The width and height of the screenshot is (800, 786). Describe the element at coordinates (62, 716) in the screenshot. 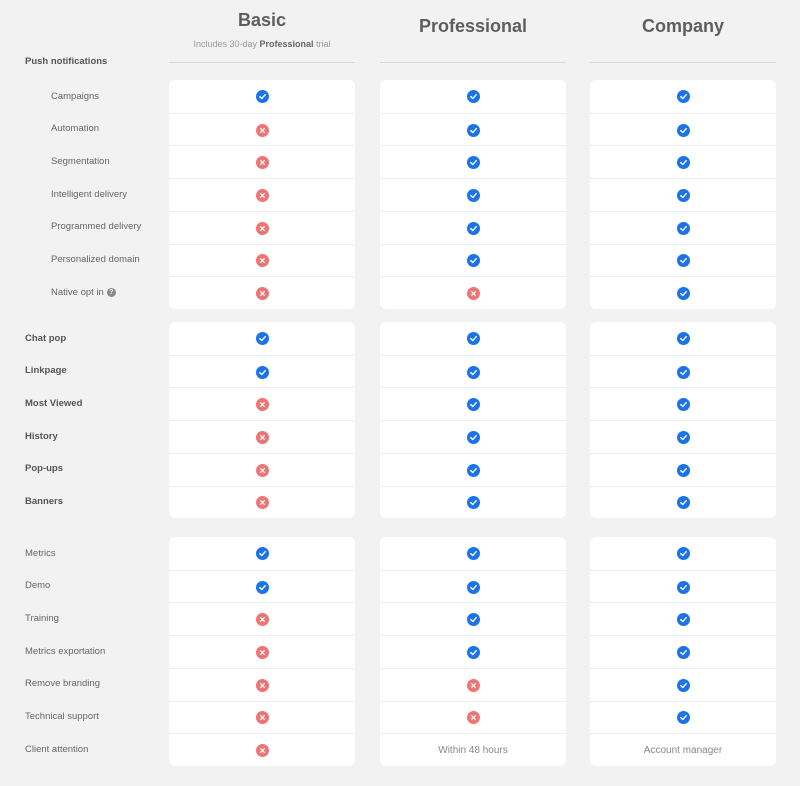

I see `feature-label: Technical support` at that location.